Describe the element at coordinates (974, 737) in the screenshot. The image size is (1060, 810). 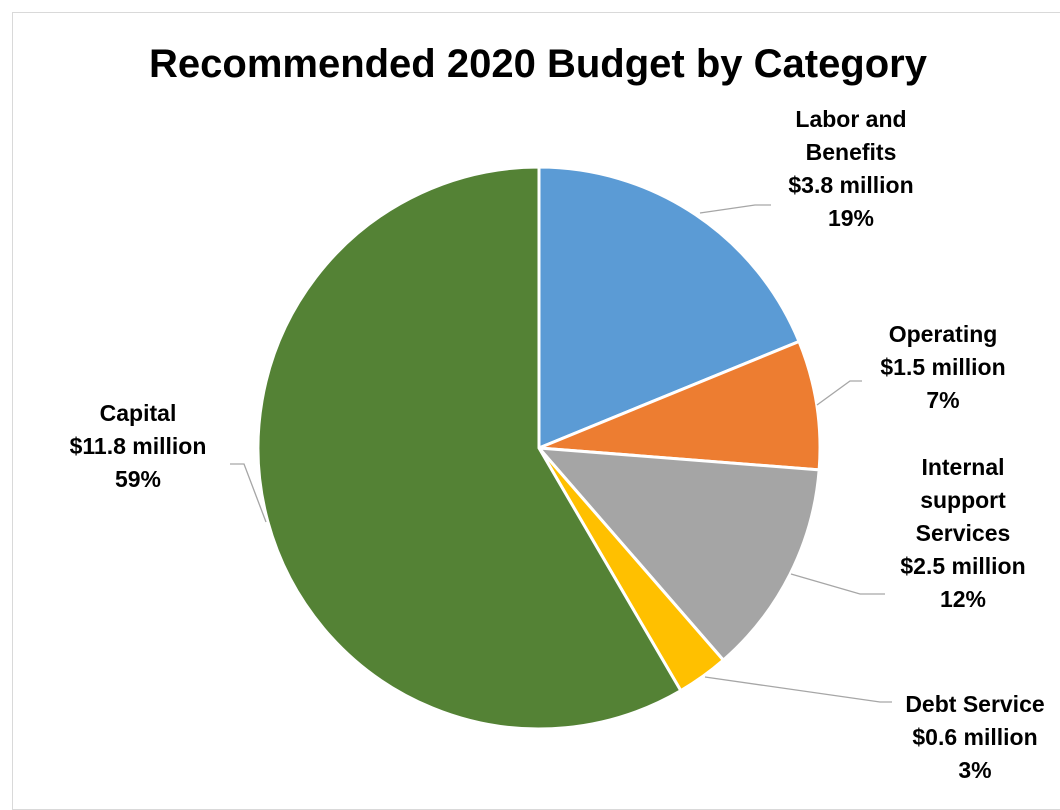
I see `slice-label-debt-service: Debt Service $0.6 million 3%` at that location.